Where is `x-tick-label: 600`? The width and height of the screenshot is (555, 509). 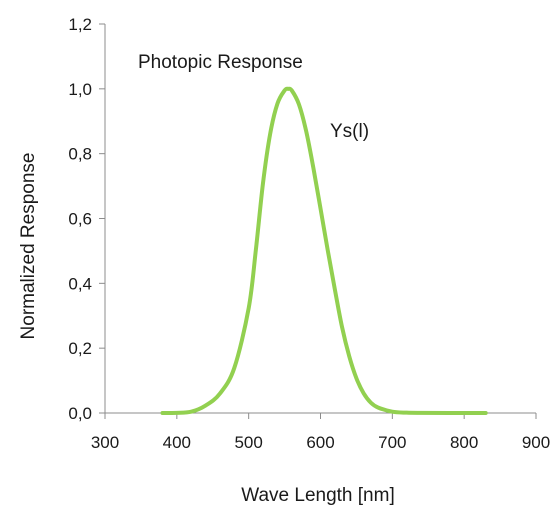
x-tick-label: 600 is located at coordinates (320, 442).